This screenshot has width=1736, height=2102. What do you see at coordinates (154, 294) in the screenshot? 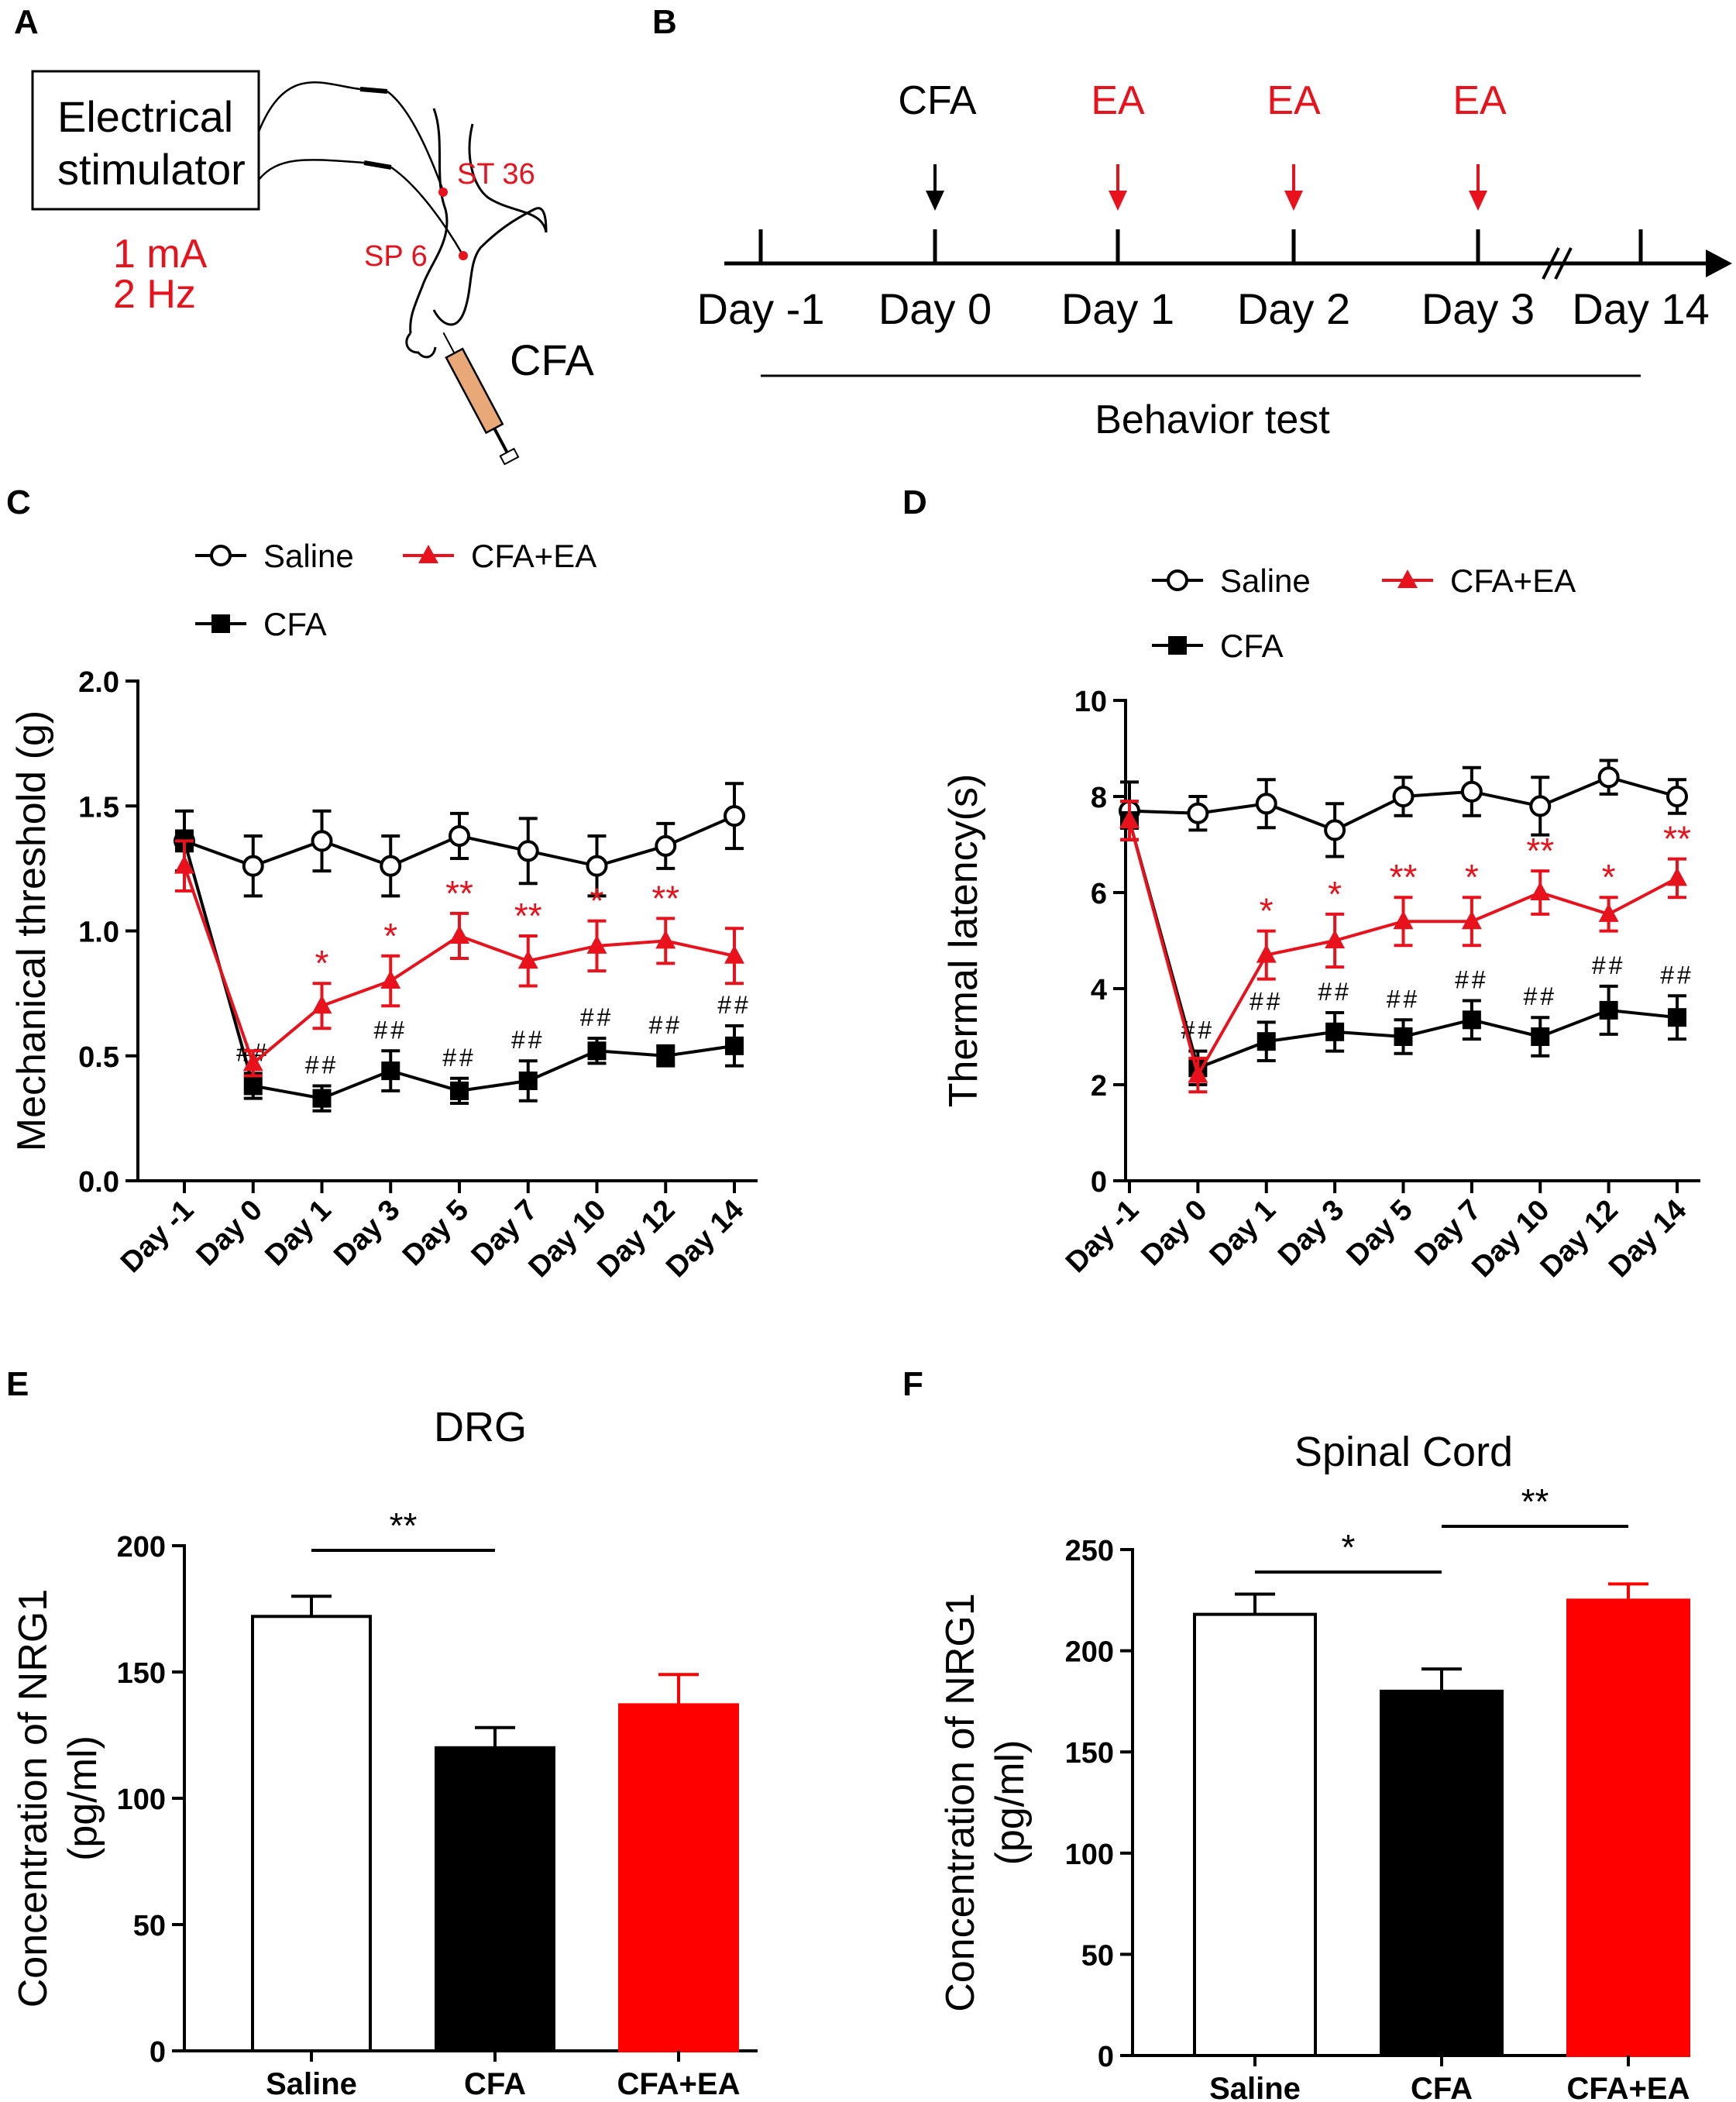
I see `frequency-value: 2 Hz` at bounding box center [154, 294].